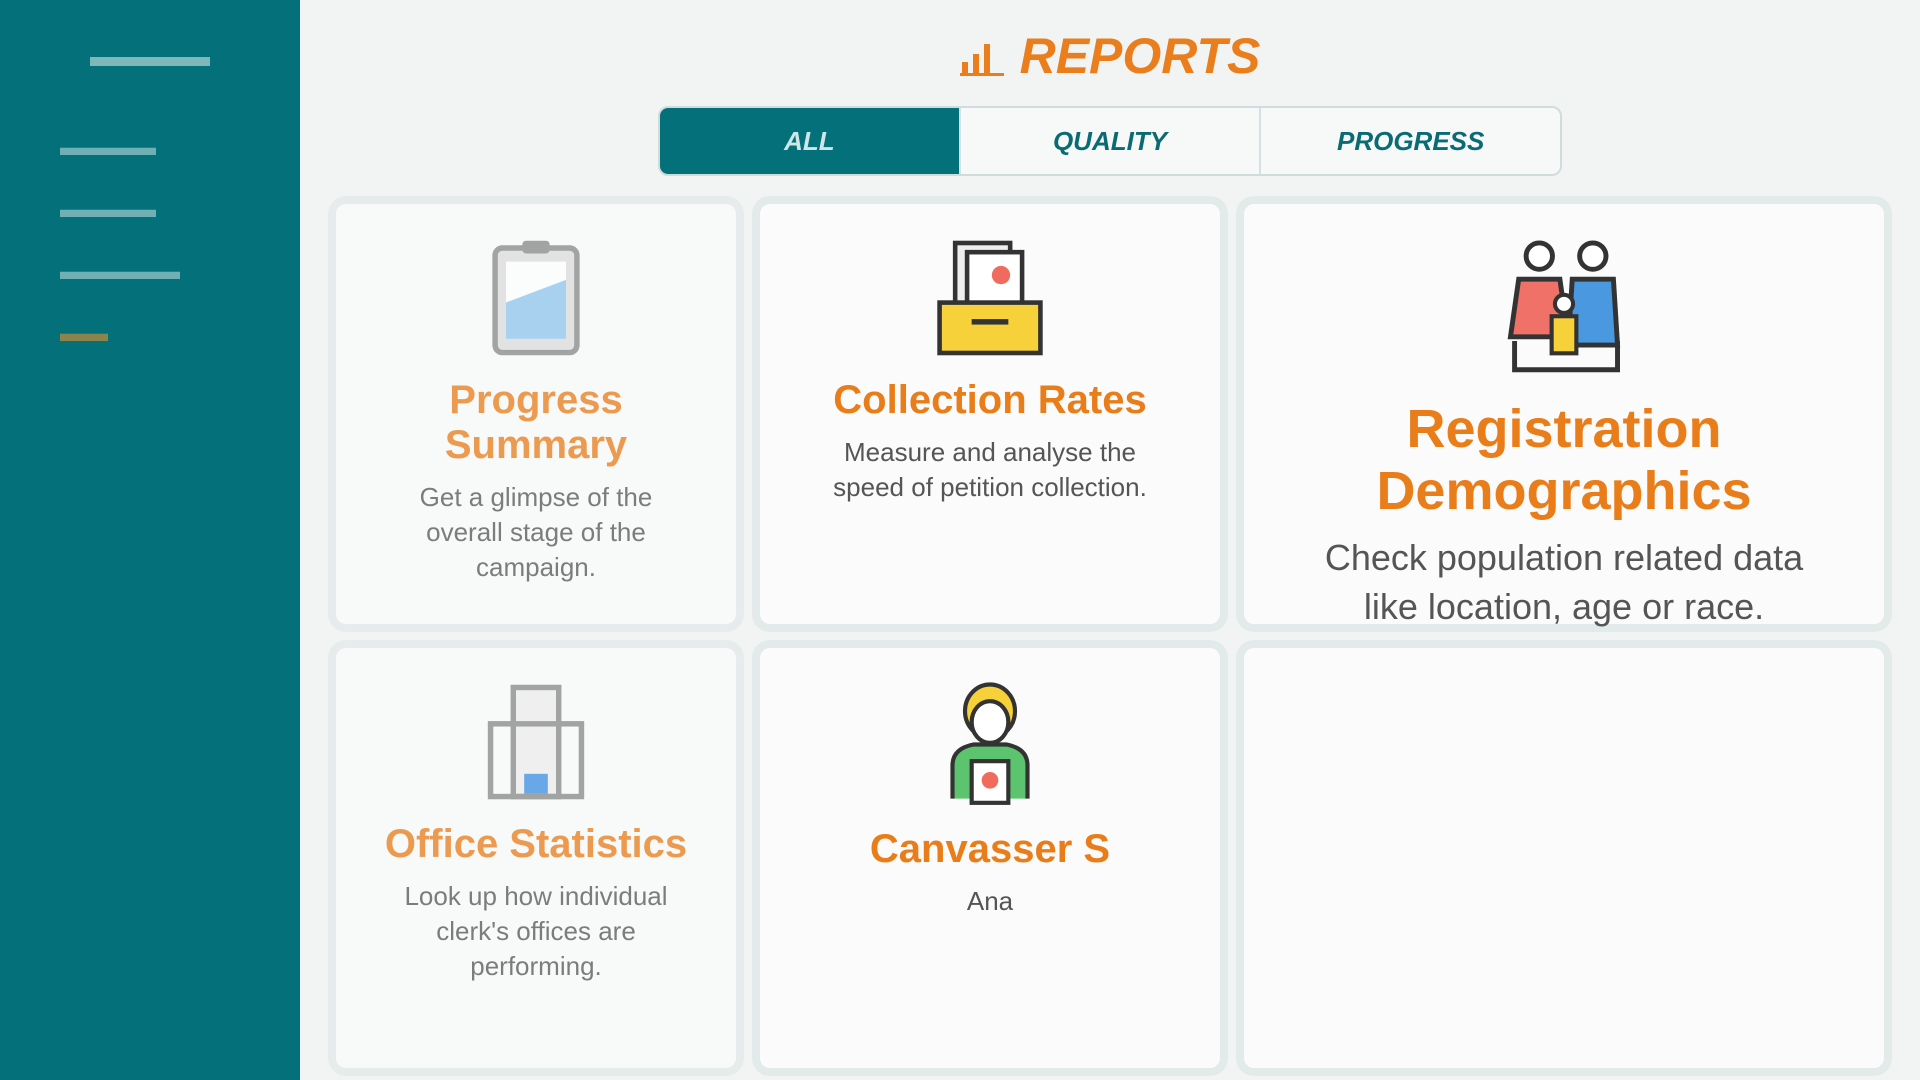 This screenshot has width=1920, height=1080. I want to click on card-empty, so click(1564, 858).